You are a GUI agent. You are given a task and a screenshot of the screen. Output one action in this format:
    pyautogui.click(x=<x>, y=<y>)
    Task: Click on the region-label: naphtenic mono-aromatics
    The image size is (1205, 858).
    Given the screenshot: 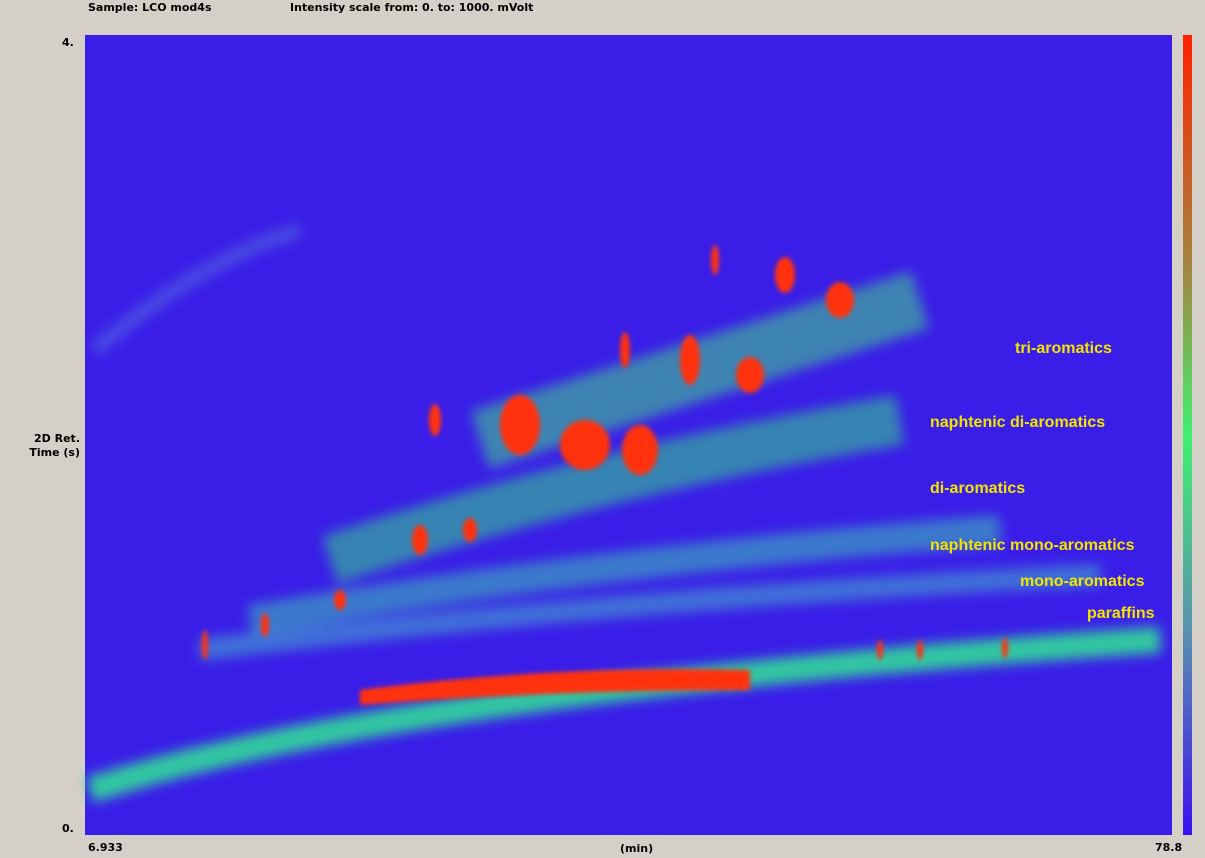 What is the action you would take?
    pyautogui.click(x=1032, y=545)
    